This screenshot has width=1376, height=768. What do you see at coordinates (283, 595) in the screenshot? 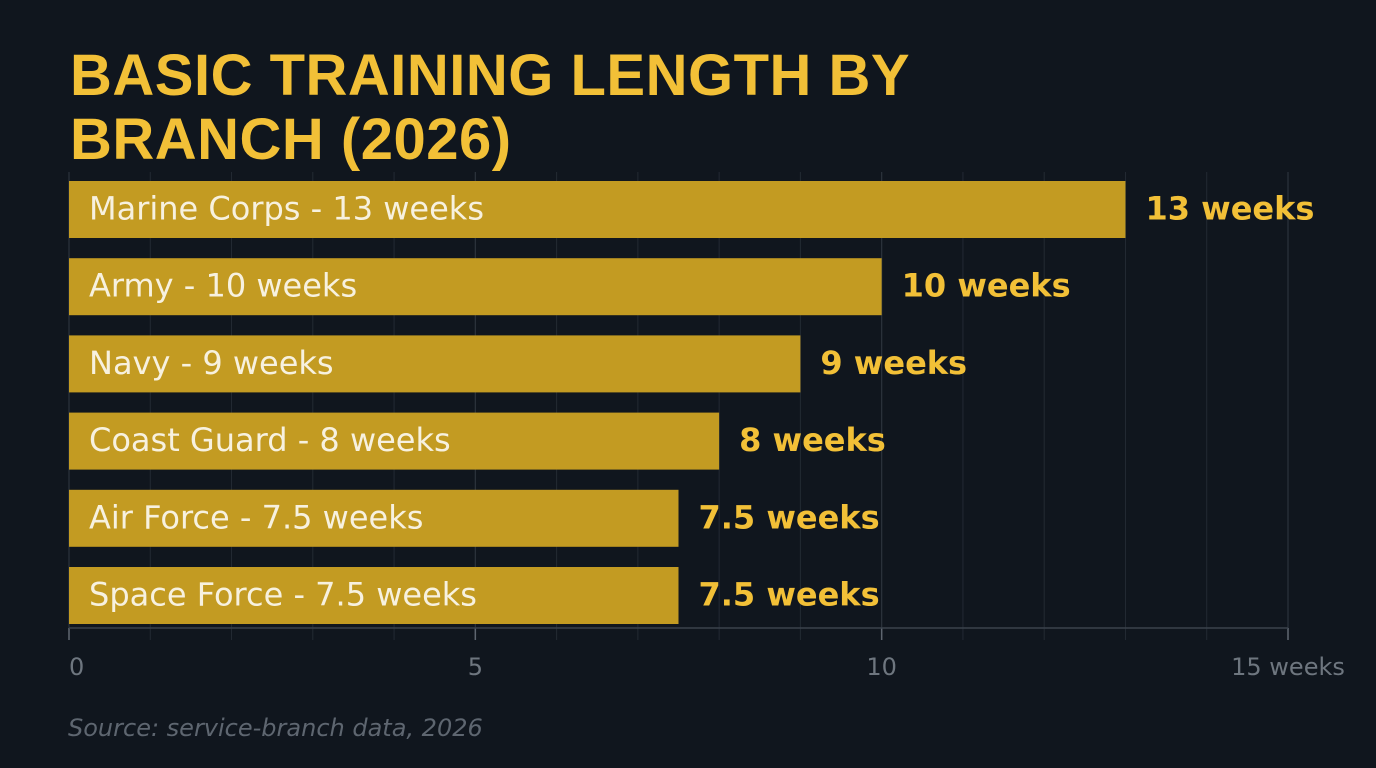
I see `bar-category-label: Space Force - 7.5 weeks` at bounding box center [283, 595].